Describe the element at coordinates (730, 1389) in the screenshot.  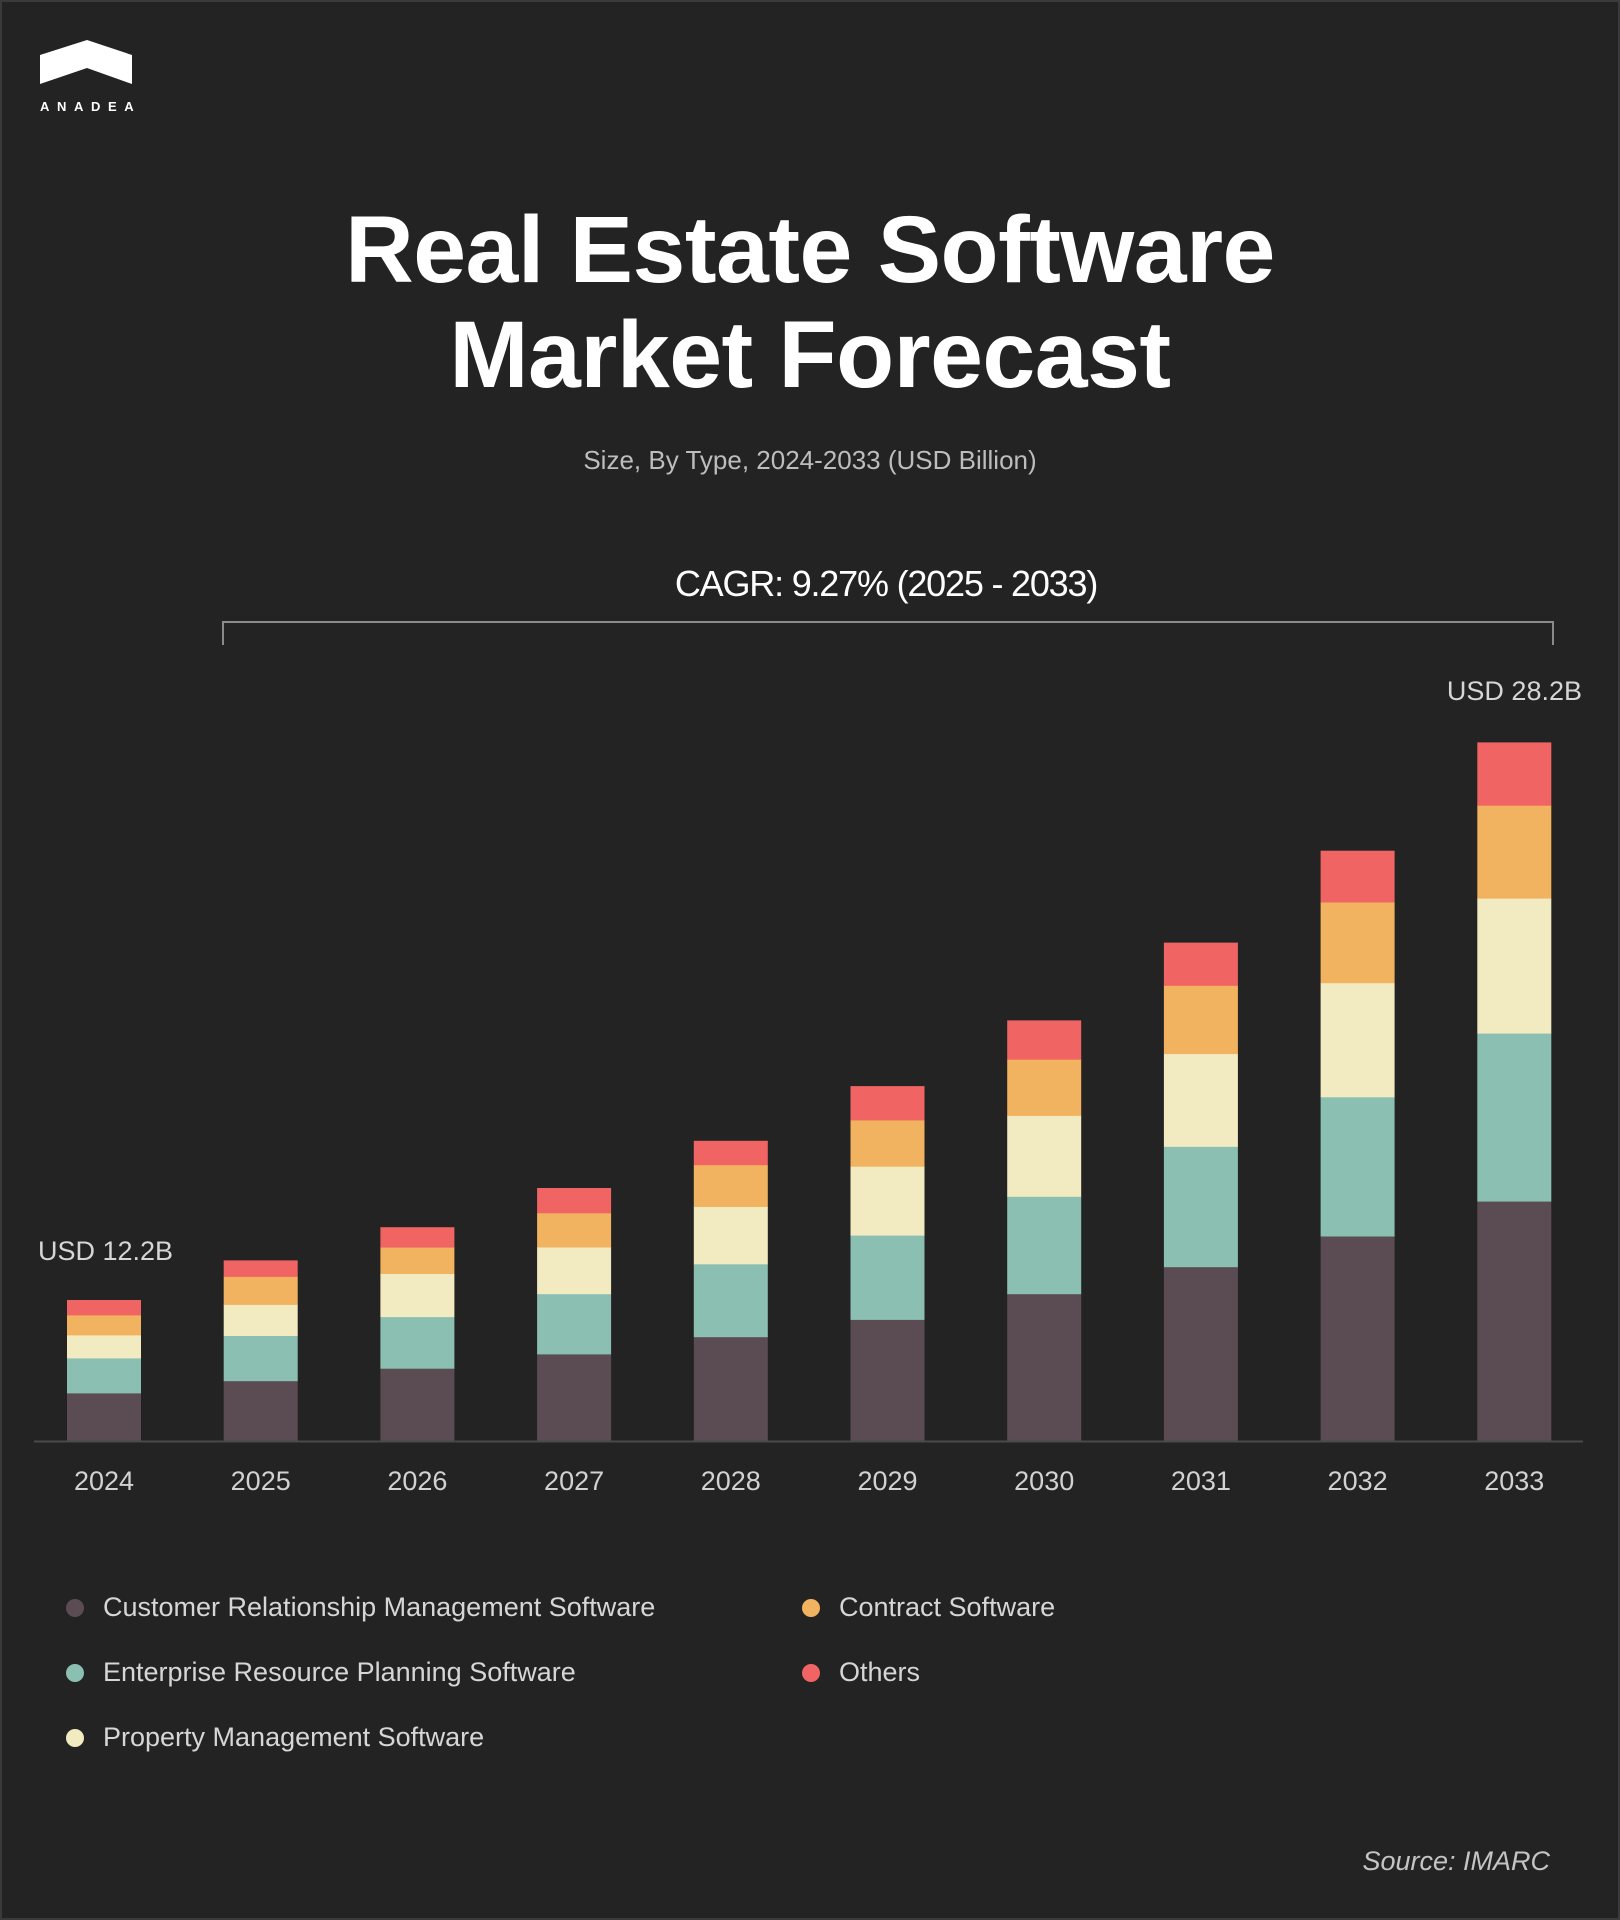
I see `bar-segment-2028-customer-relationship-management-software` at that location.